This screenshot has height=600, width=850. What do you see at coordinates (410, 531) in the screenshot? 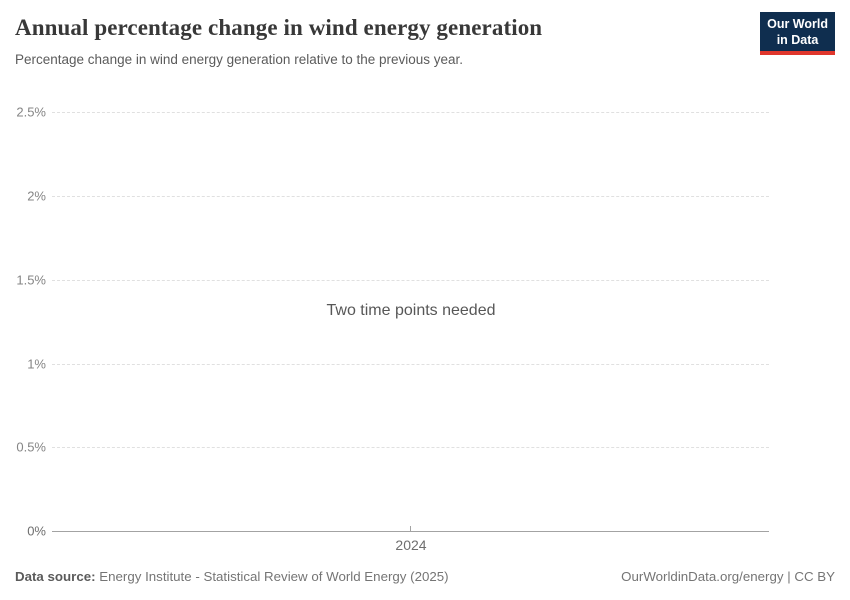
I see `x-axis-line` at bounding box center [410, 531].